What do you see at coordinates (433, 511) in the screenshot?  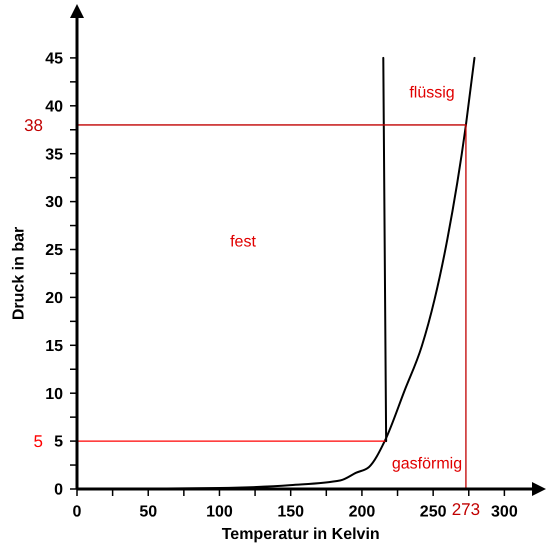 I see `x-tick-label: 250` at bounding box center [433, 511].